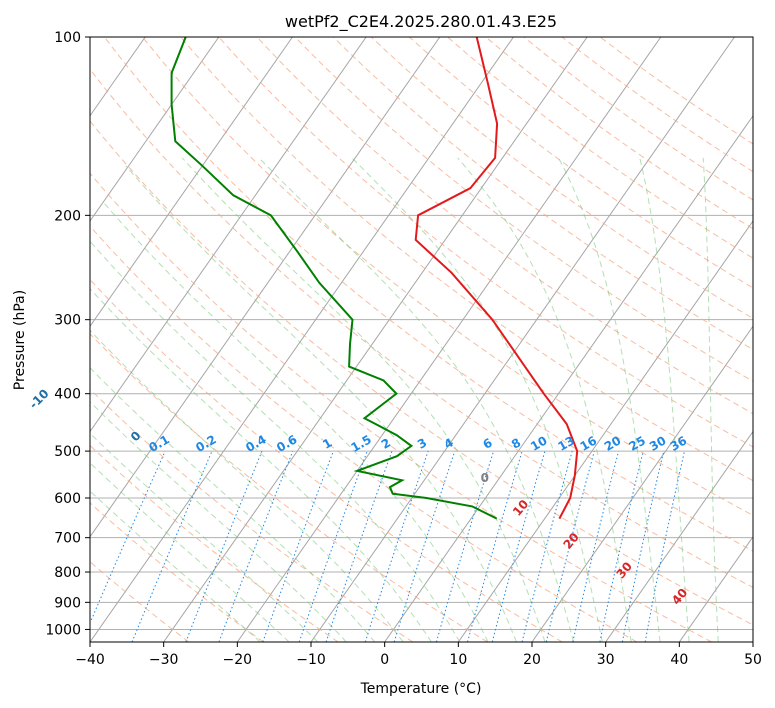  What do you see at coordinates (90, 660) in the screenshot?
I see `x-tick-label: −40` at bounding box center [90, 660].